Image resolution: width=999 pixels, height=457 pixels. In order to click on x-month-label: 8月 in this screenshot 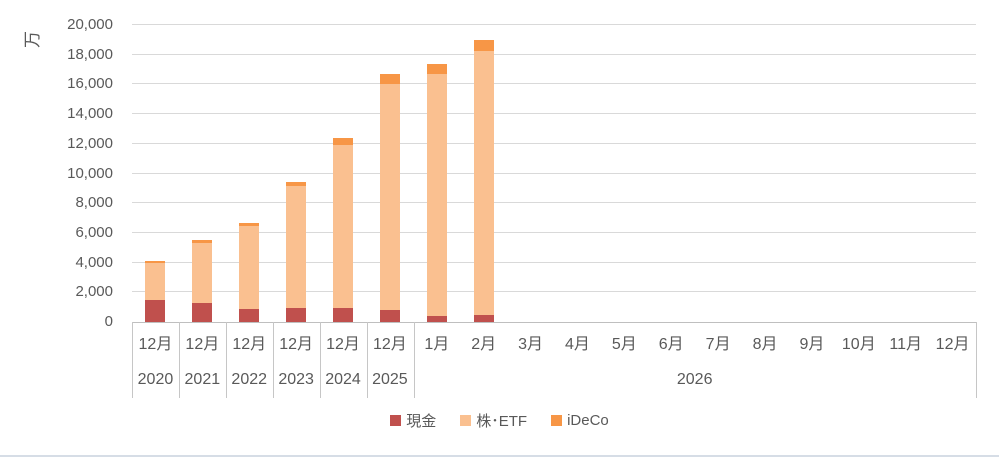, I will do `click(765, 344)`.